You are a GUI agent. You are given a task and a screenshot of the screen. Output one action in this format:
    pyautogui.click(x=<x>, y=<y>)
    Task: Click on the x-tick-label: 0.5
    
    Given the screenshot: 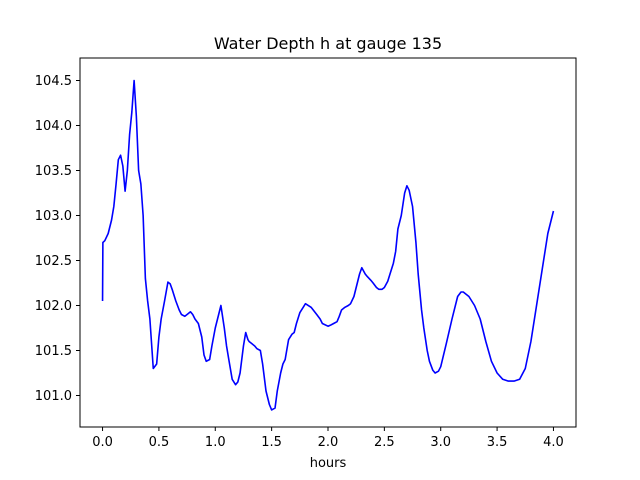 What is the action you would take?
    pyautogui.click(x=159, y=442)
    